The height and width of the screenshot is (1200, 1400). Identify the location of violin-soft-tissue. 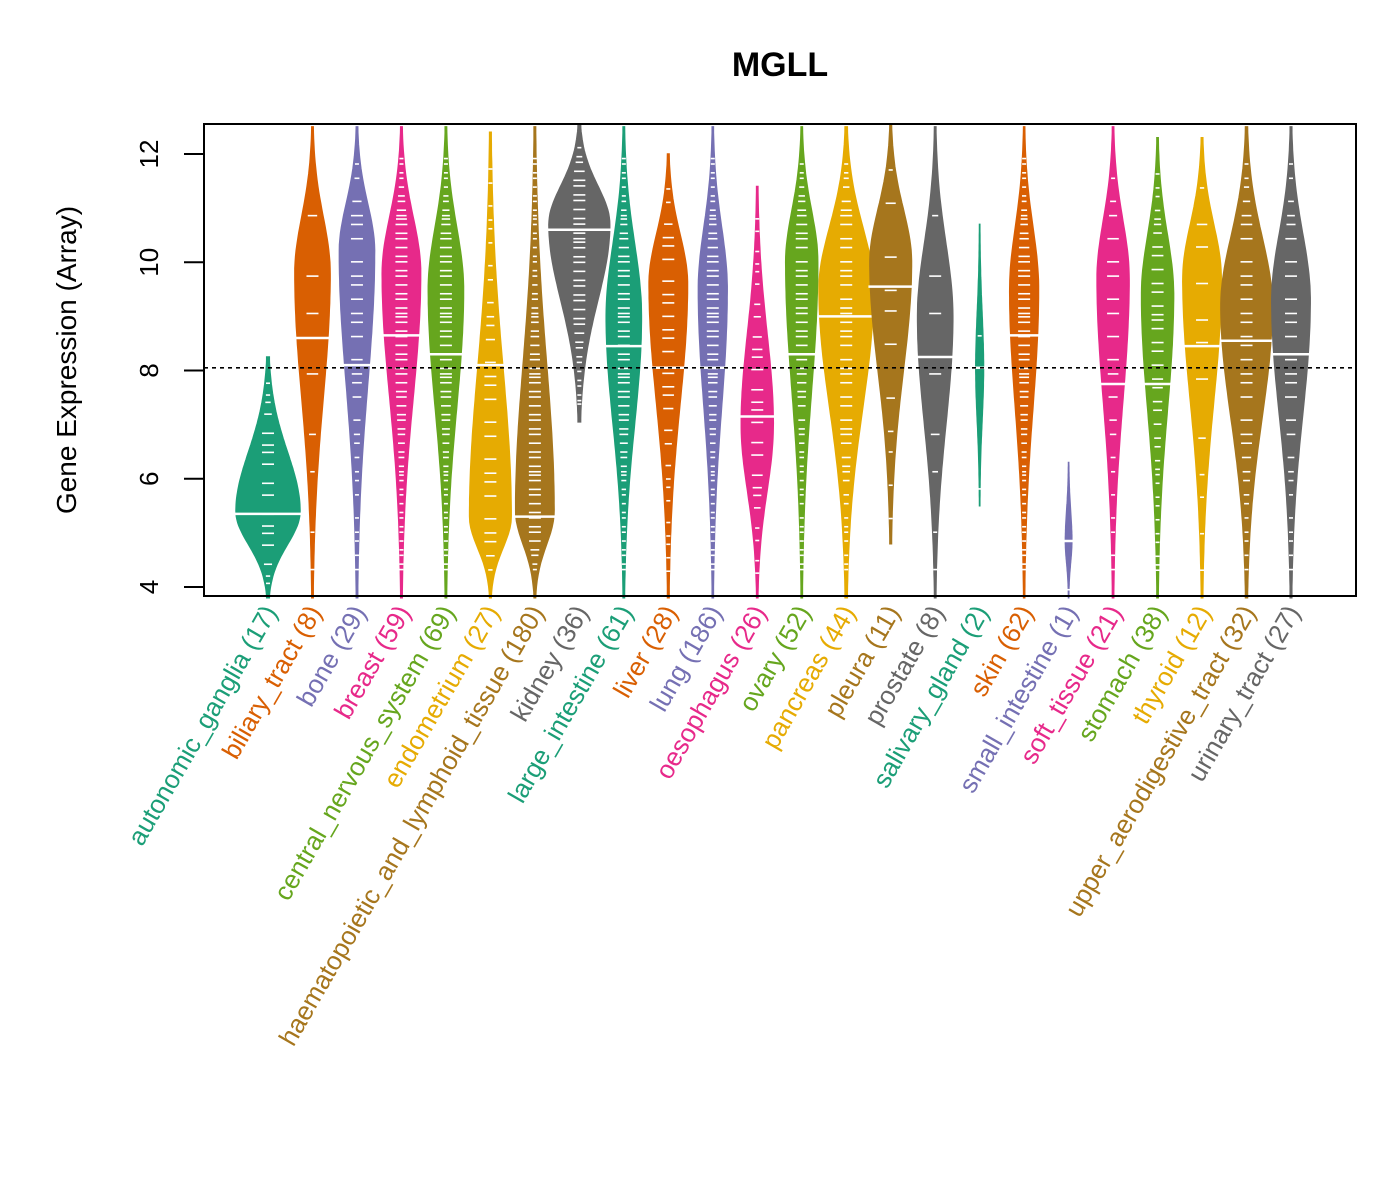
(1113, 362).